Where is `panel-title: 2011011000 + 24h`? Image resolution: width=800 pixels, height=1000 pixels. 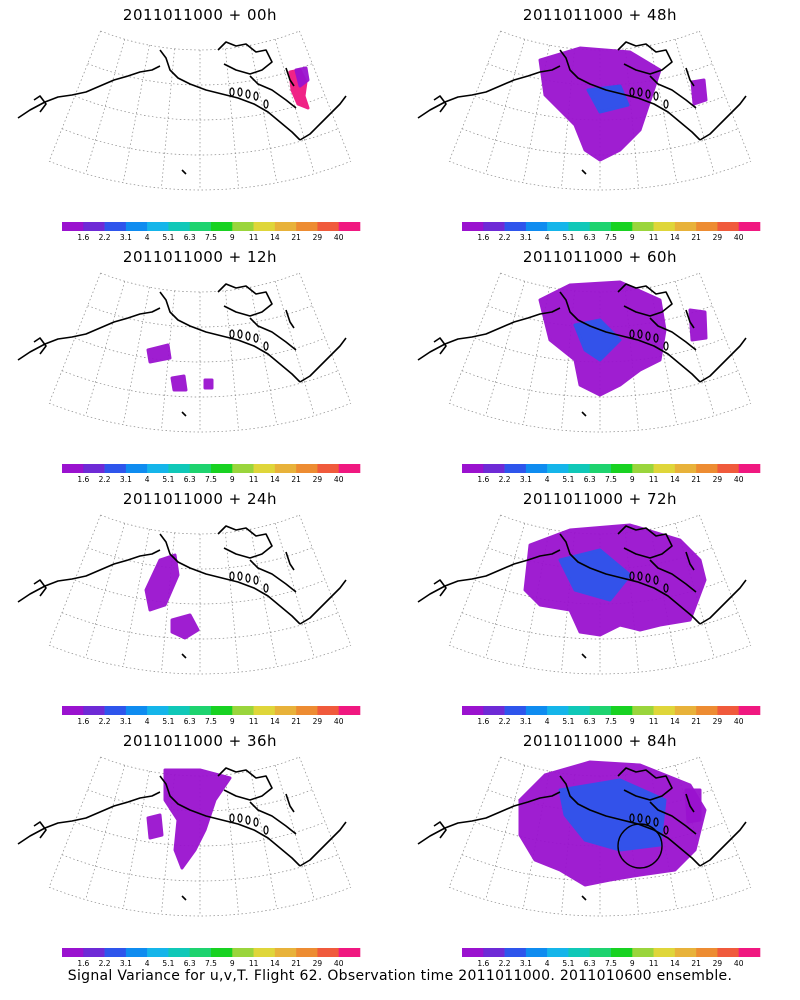
panel-title: 2011011000 + 24h is located at coordinates (200, 499).